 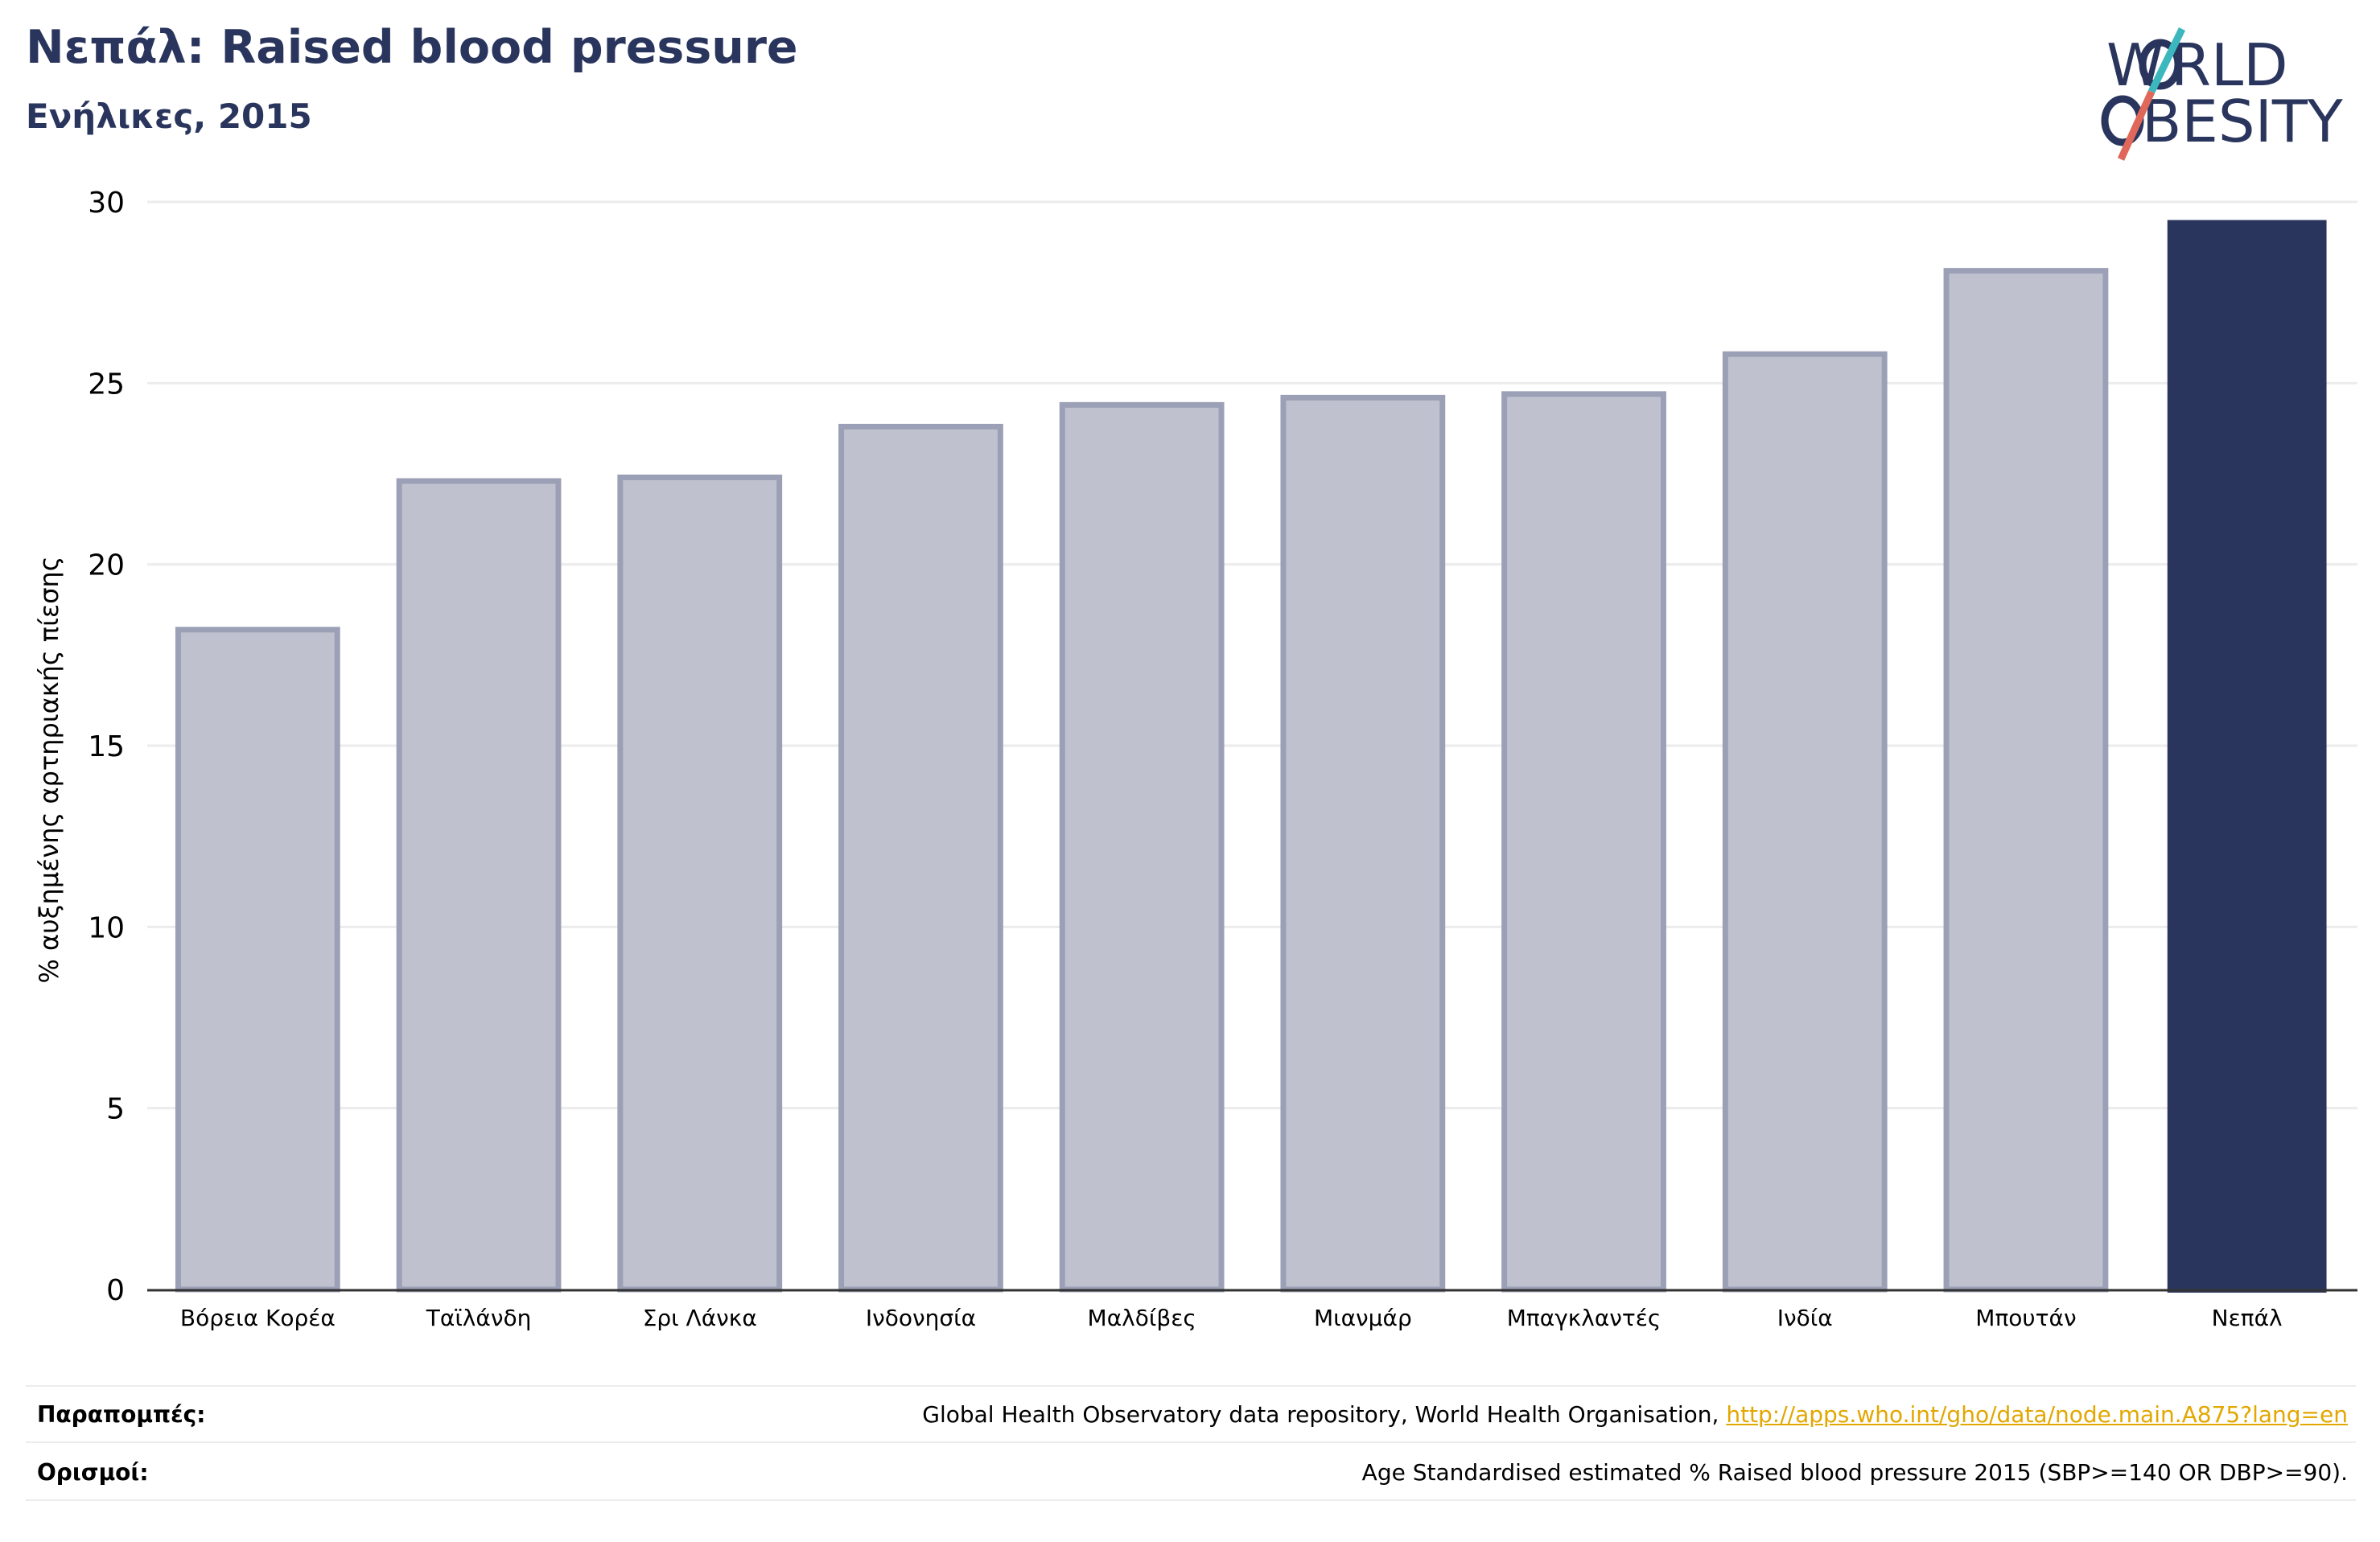 I want to click on y-tick-label: 10, so click(x=107, y=927).